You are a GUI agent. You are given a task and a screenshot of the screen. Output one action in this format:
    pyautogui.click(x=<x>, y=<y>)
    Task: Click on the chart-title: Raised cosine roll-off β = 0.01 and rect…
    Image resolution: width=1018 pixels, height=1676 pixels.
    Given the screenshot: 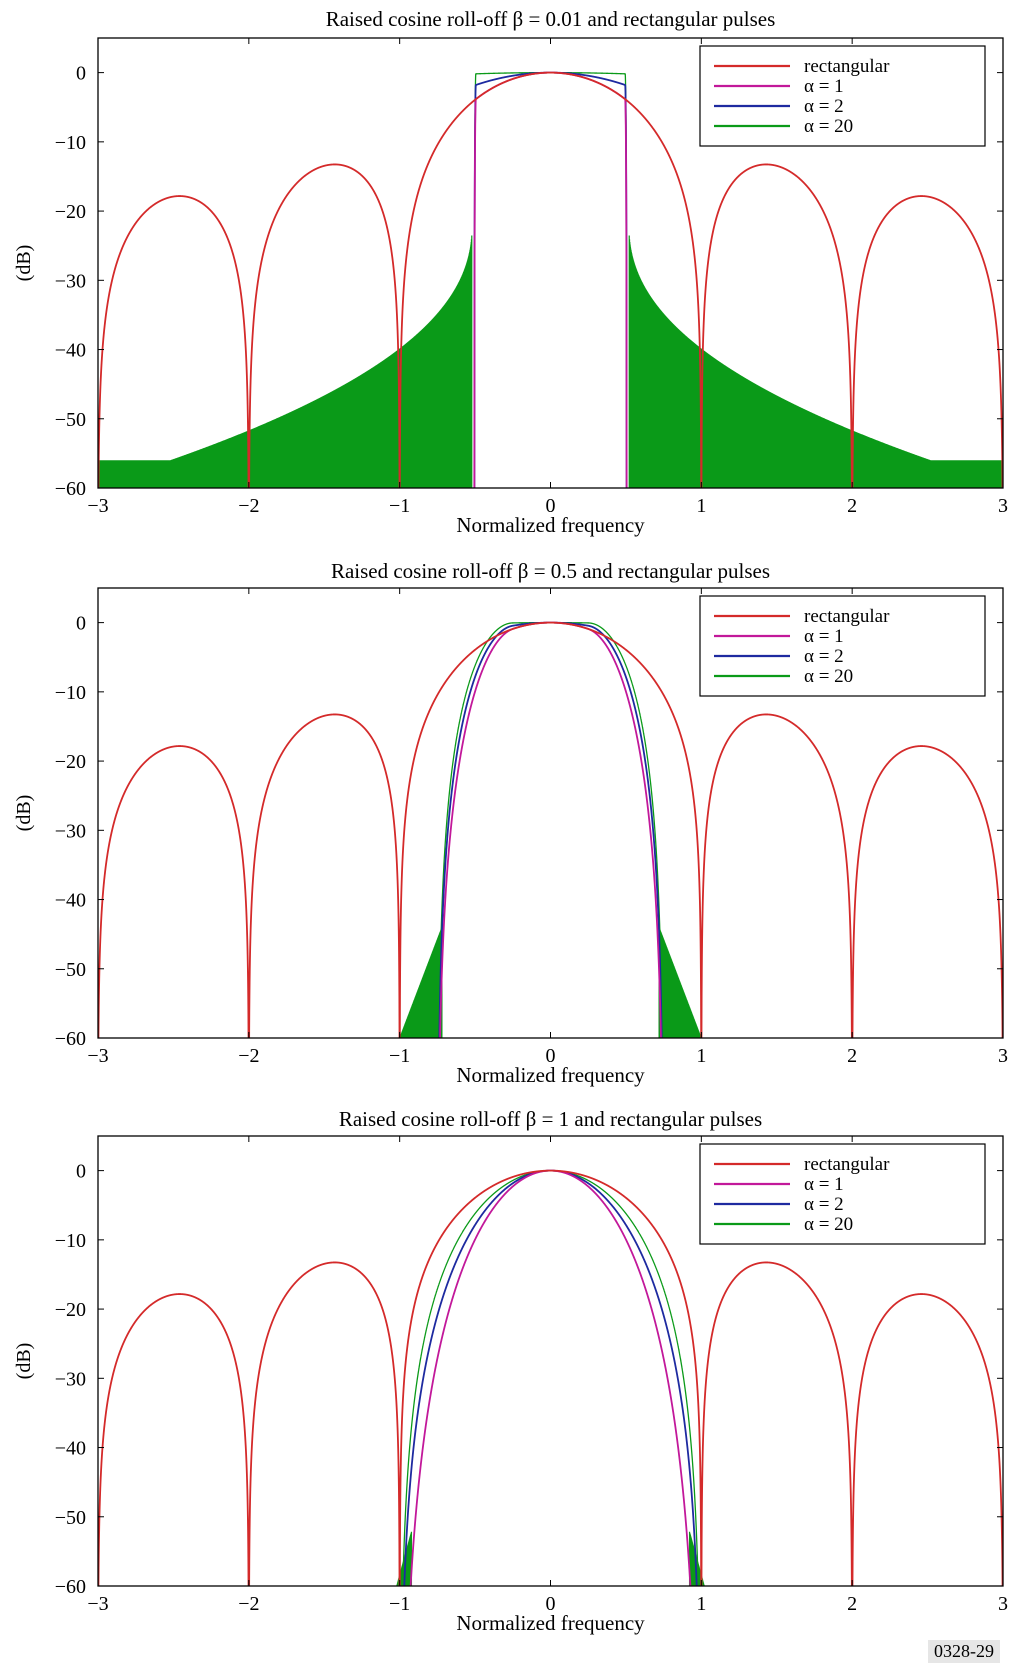 What is the action you would take?
    pyautogui.click(x=551, y=19)
    